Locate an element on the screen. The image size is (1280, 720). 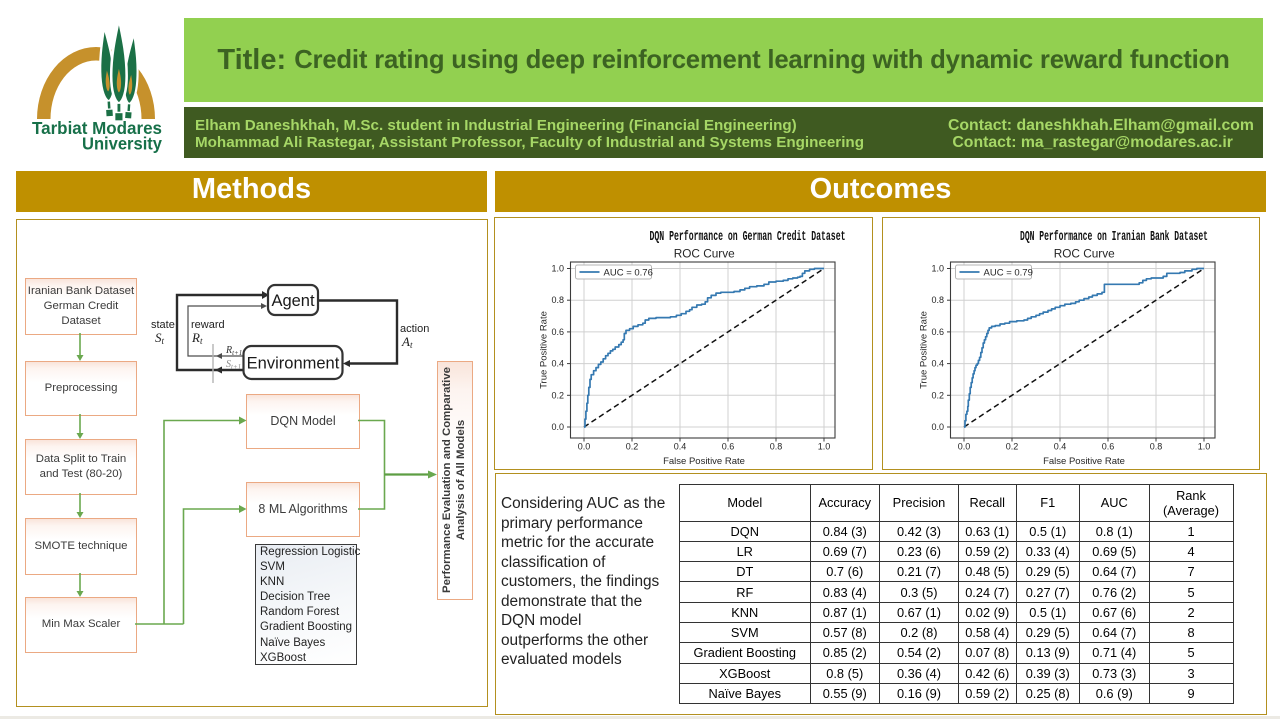
svg-text: action is located at coordinates (414, 329).